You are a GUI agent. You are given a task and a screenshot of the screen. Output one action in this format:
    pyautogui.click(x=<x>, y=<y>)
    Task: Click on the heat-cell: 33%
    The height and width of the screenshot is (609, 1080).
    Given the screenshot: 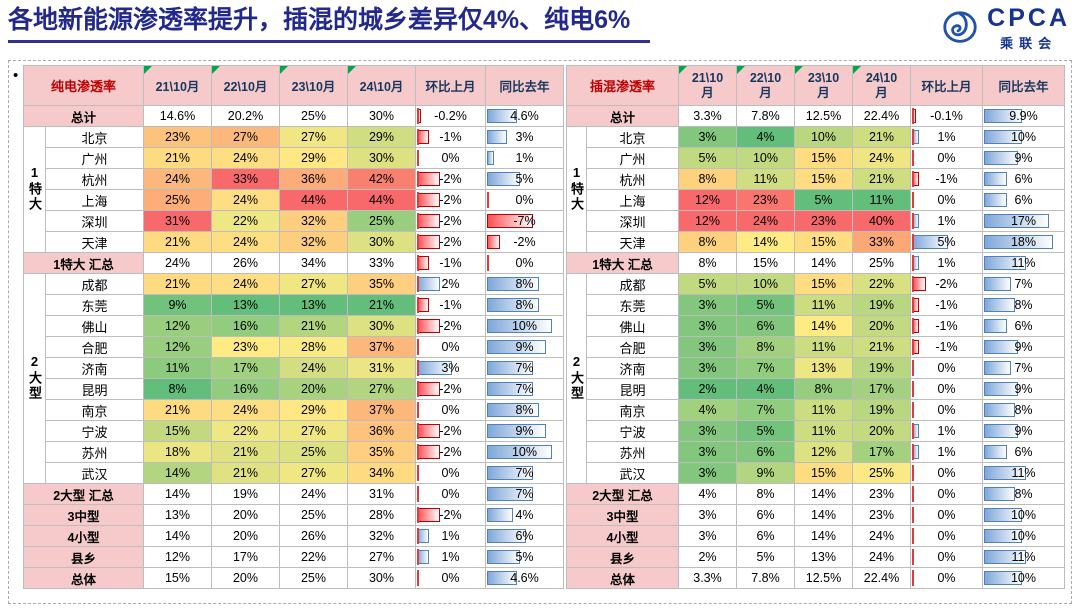 What is the action you would take?
    pyautogui.click(x=245, y=179)
    